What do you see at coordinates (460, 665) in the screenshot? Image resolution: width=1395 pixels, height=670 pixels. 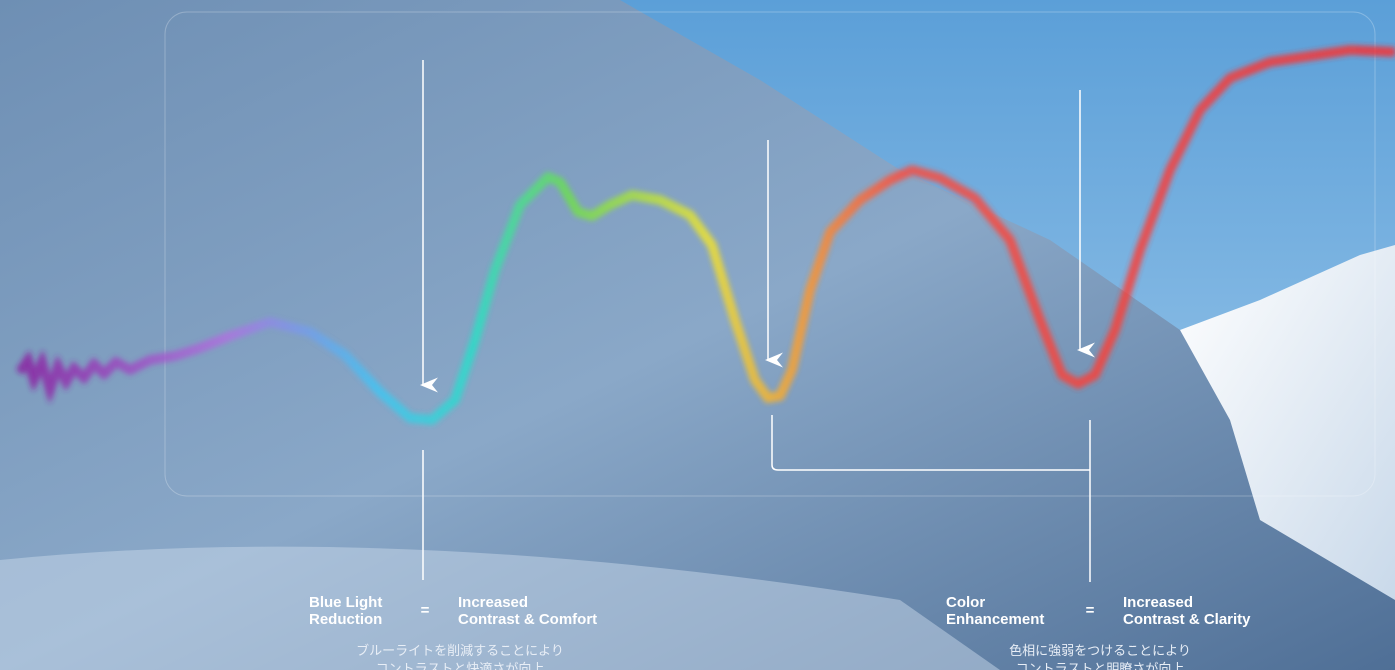 I see `japanese-text: コントラストと快適さが向上` at bounding box center [460, 665].